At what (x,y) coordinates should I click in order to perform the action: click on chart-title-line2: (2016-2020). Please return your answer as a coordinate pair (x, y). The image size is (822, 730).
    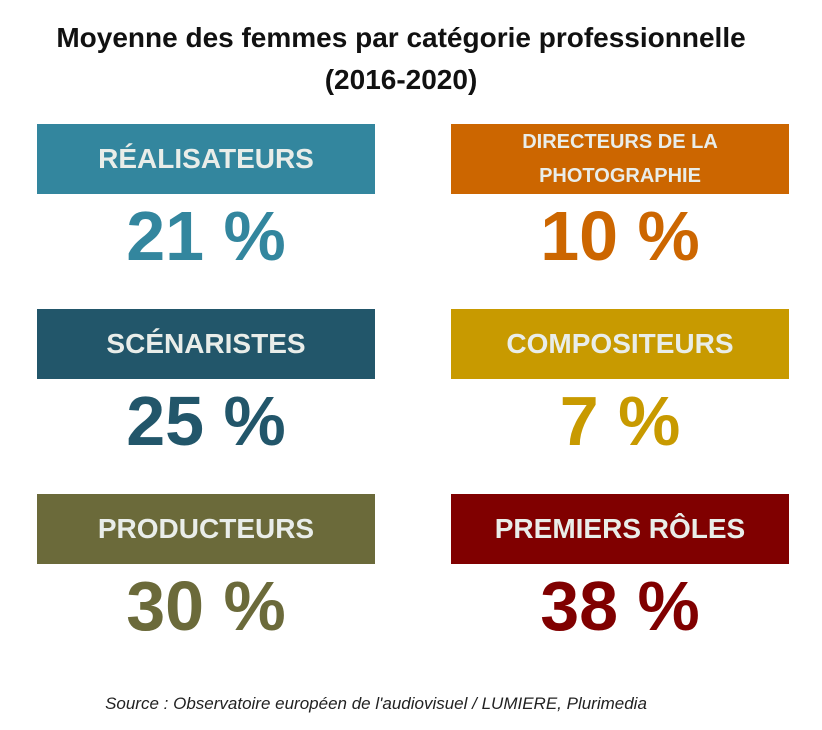
    Looking at the image, I should click on (401, 79).